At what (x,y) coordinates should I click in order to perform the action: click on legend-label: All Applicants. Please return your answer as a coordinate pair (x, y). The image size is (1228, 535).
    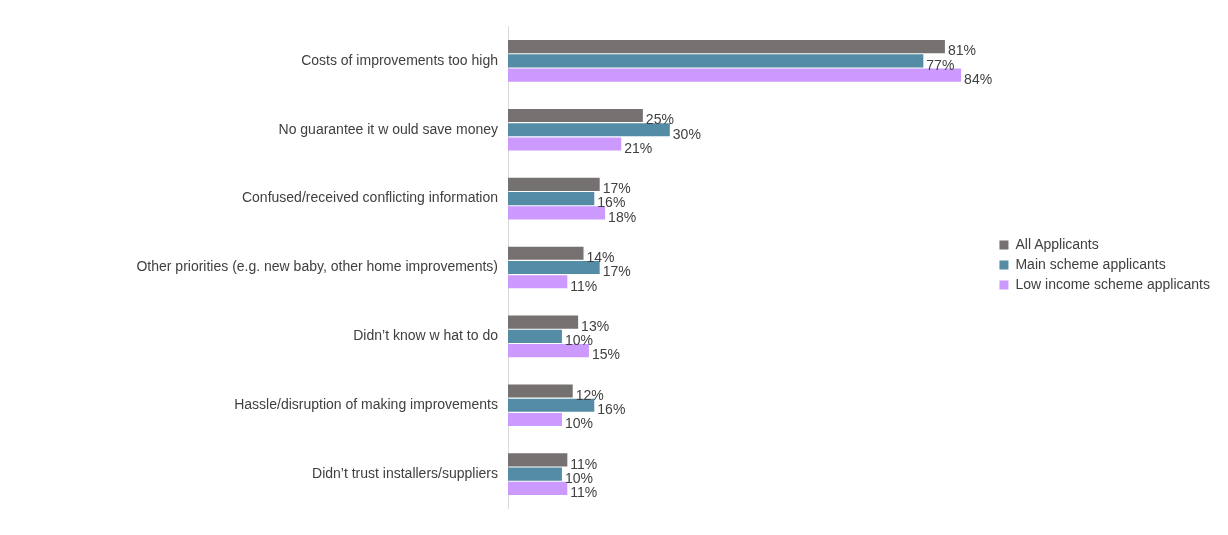
    Looking at the image, I should click on (1057, 243).